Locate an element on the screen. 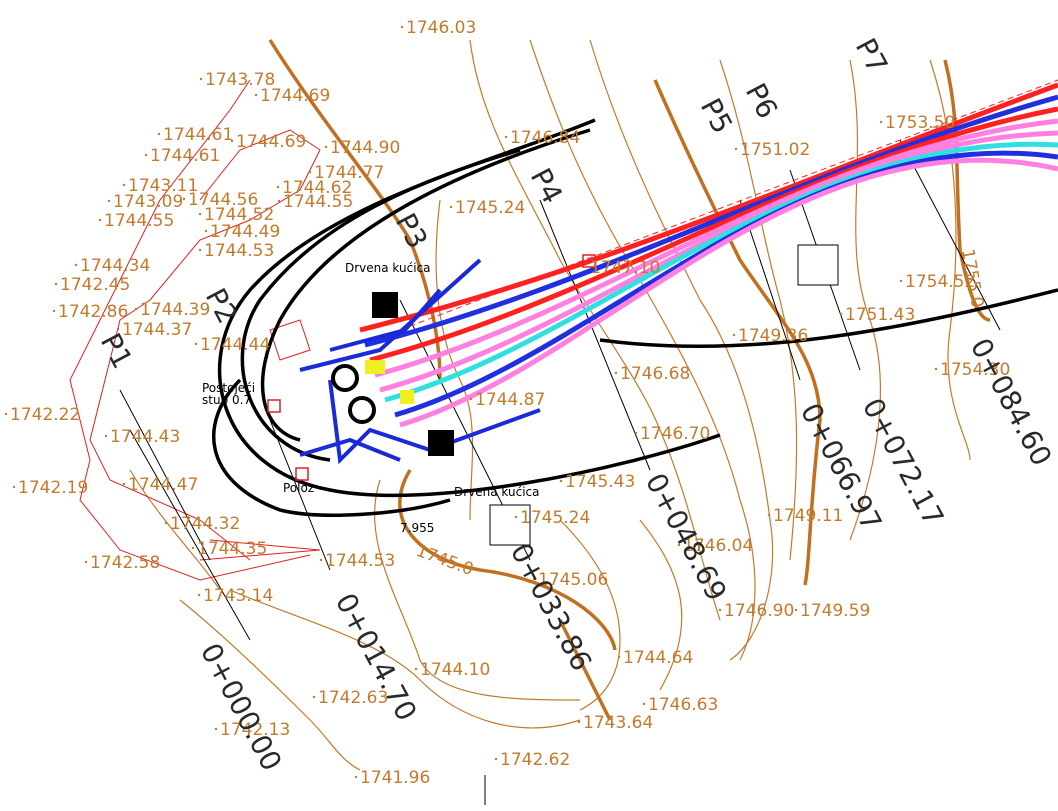  note-text: stub 0.7 is located at coordinates (226, 400).